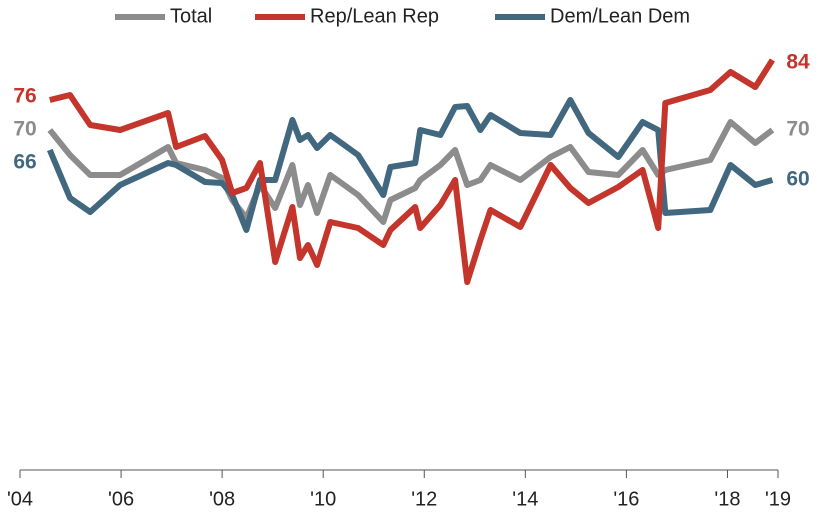 This screenshot has width=820, height=513. Describe the element at coordinates (727, 499) in the screenshot. I see `x-tick-label: '18` at that location.